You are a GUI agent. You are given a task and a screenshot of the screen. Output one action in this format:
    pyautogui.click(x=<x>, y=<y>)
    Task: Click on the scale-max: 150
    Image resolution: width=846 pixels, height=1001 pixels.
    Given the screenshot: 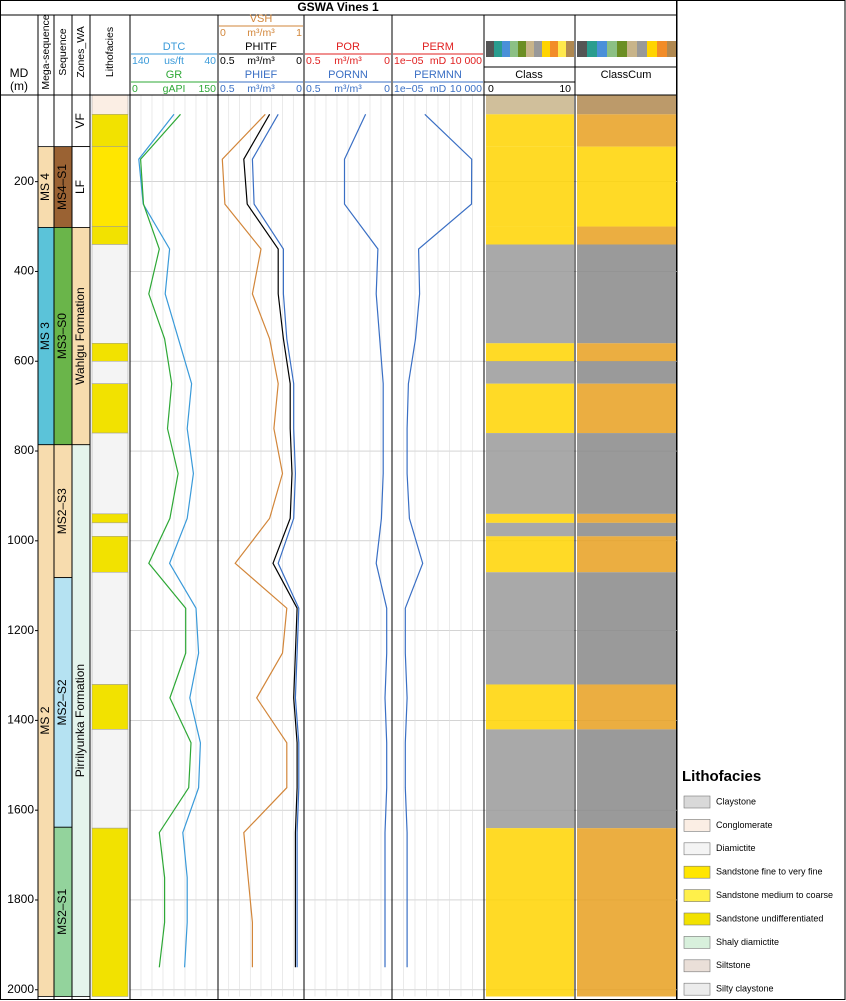 What is the action you would take?
    pyautogui.click(x=207, y=89)
    